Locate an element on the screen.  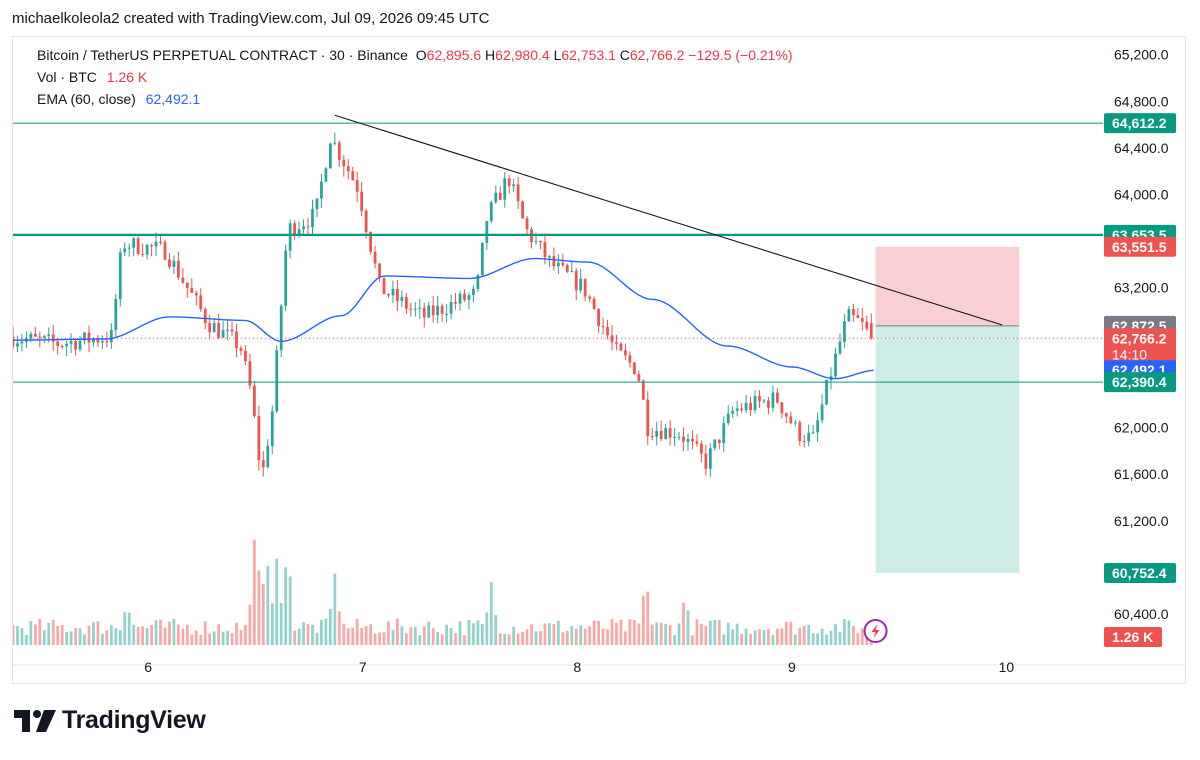
ema-legend: EMA (60, close) 62,492.1 is located at coordinates (118, 99).